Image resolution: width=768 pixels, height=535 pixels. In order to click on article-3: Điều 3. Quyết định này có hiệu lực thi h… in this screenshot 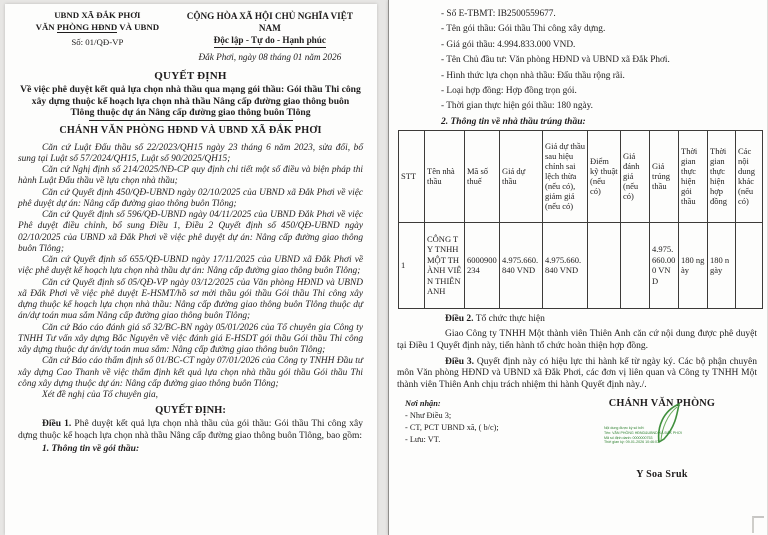, I will do `click(577, 374)`.